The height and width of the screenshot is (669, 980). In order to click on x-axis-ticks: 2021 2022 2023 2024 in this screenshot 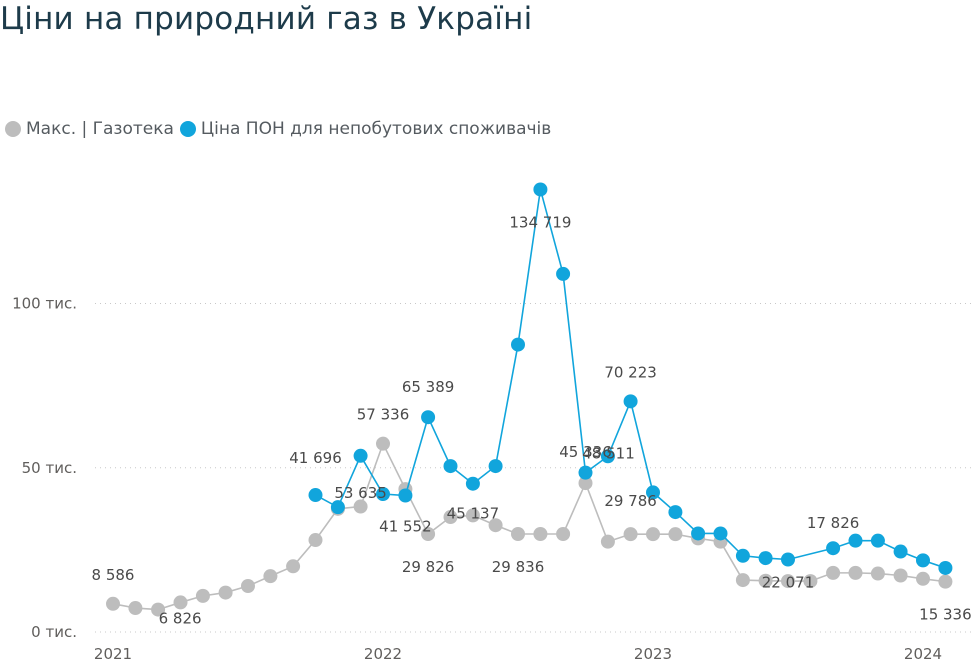, I will do `click(518, 654)`.